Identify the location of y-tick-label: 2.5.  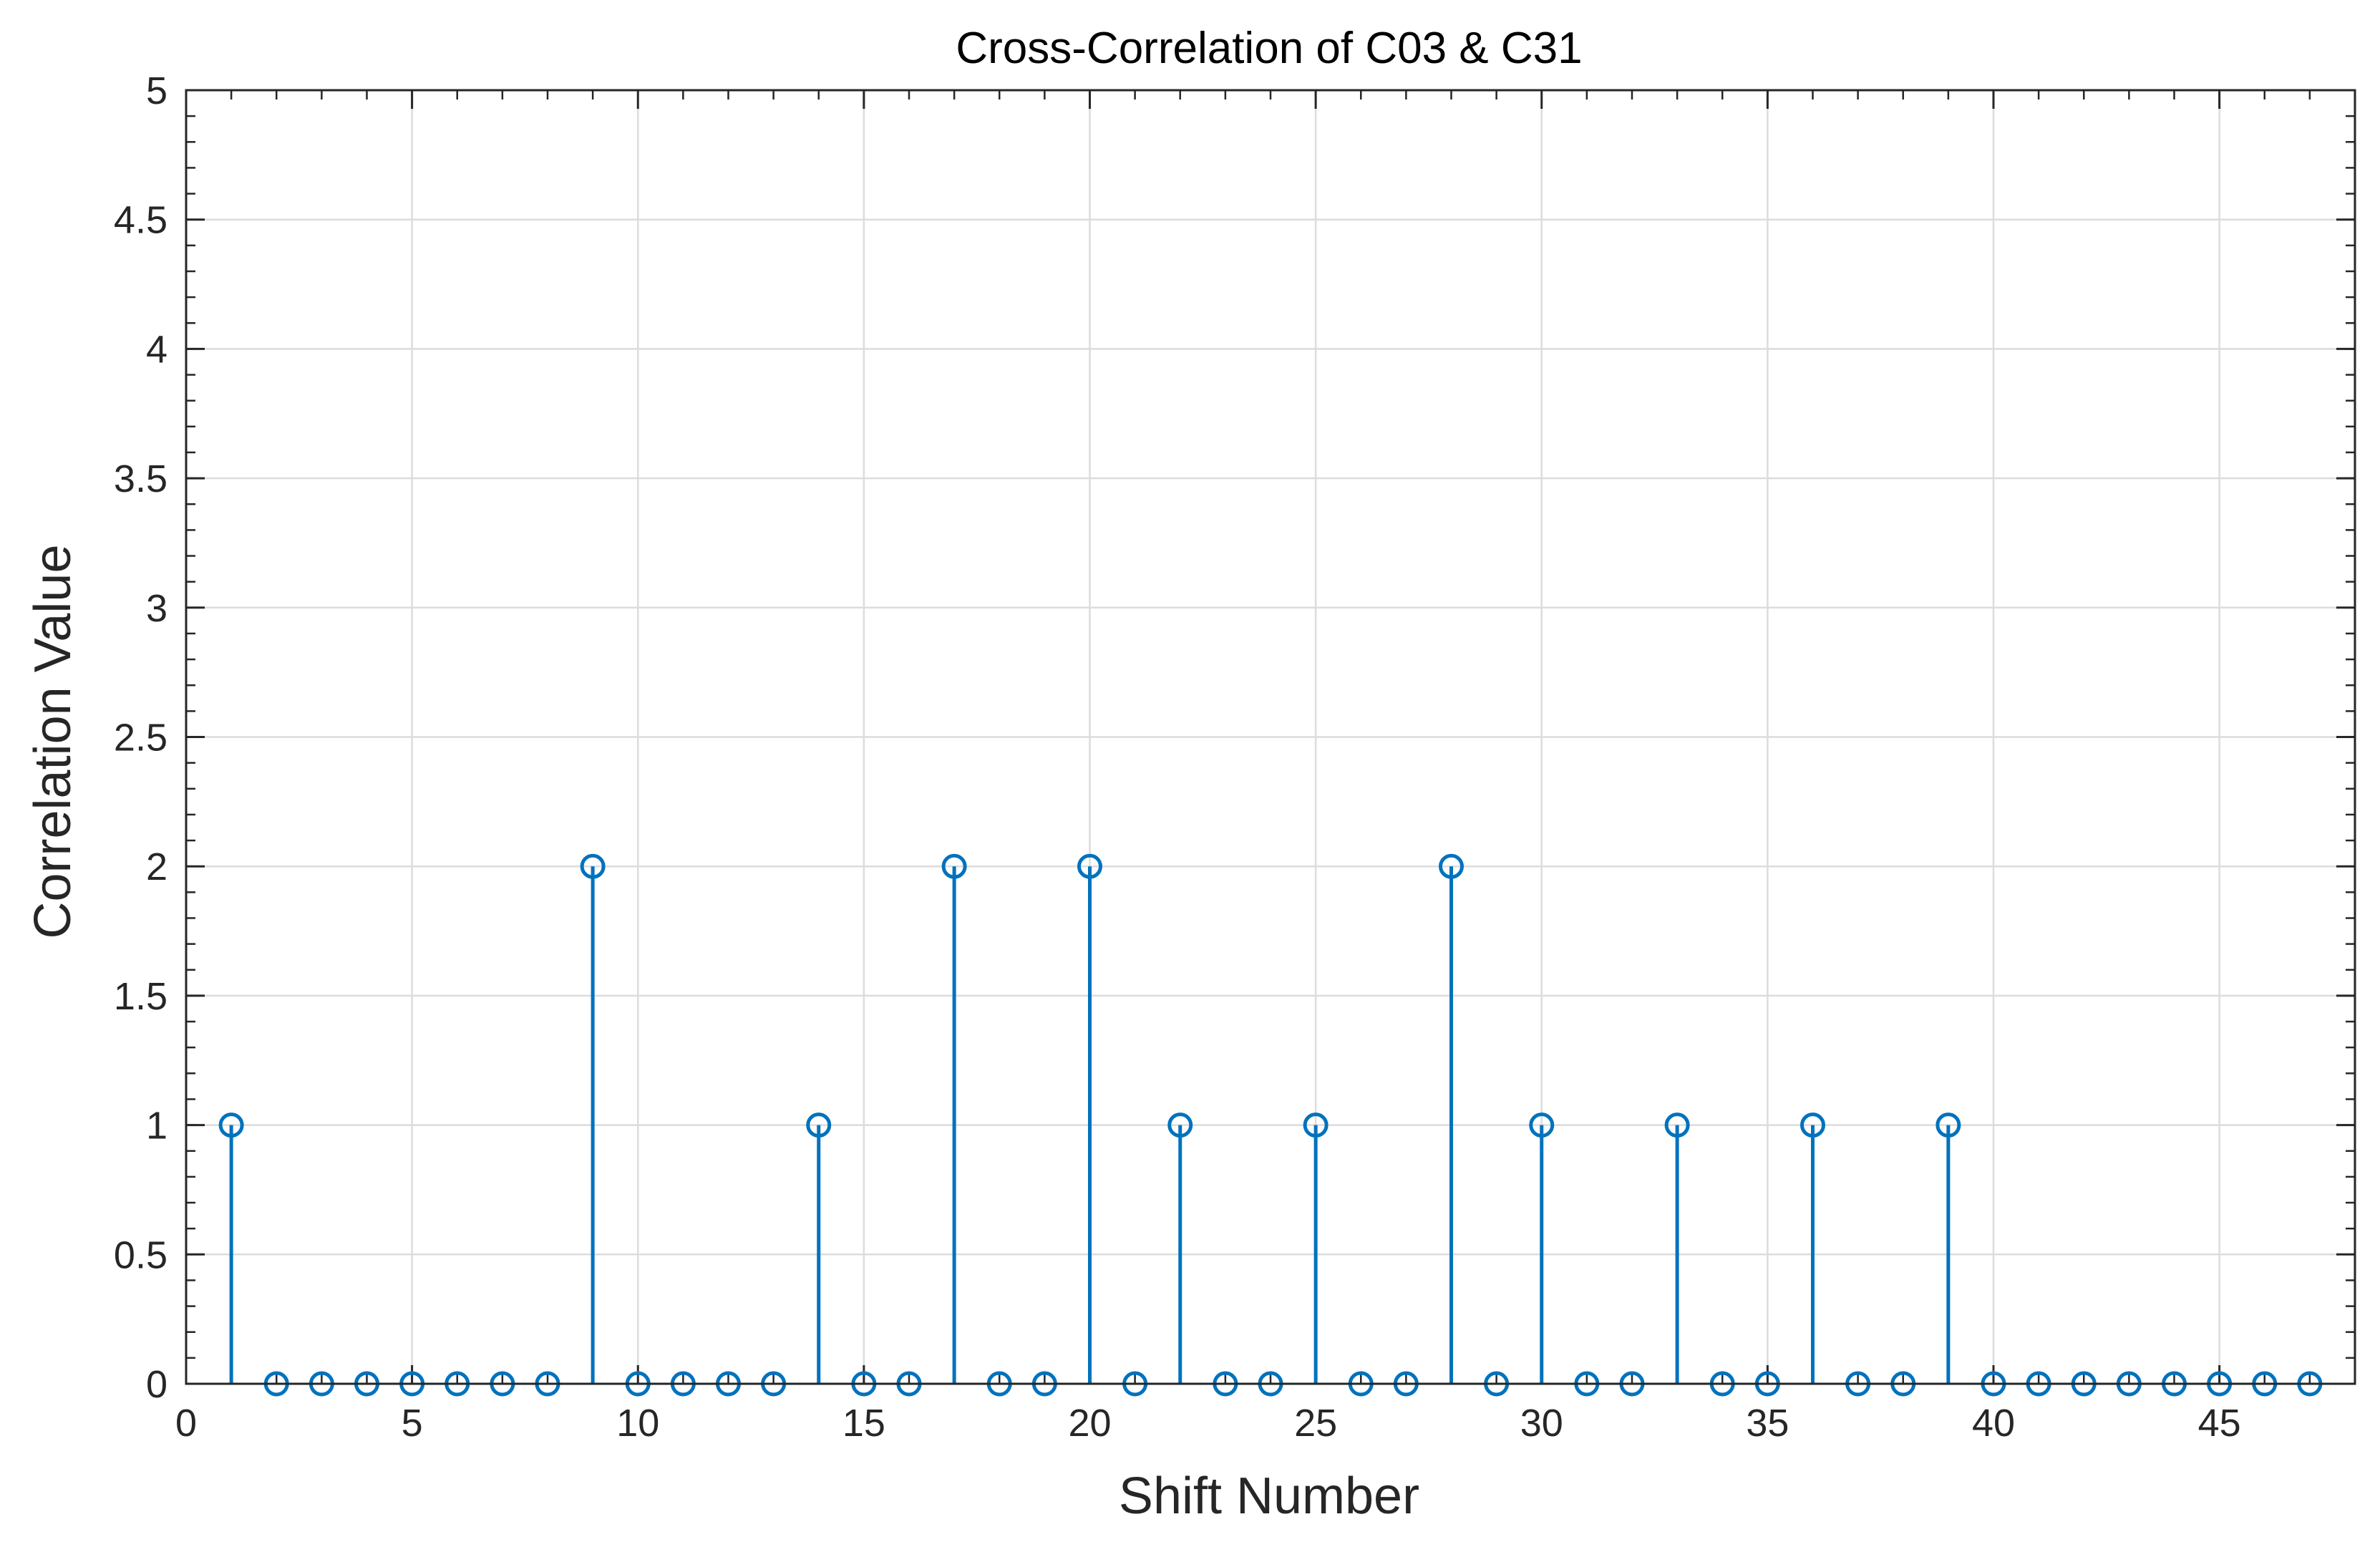
(140, 738).